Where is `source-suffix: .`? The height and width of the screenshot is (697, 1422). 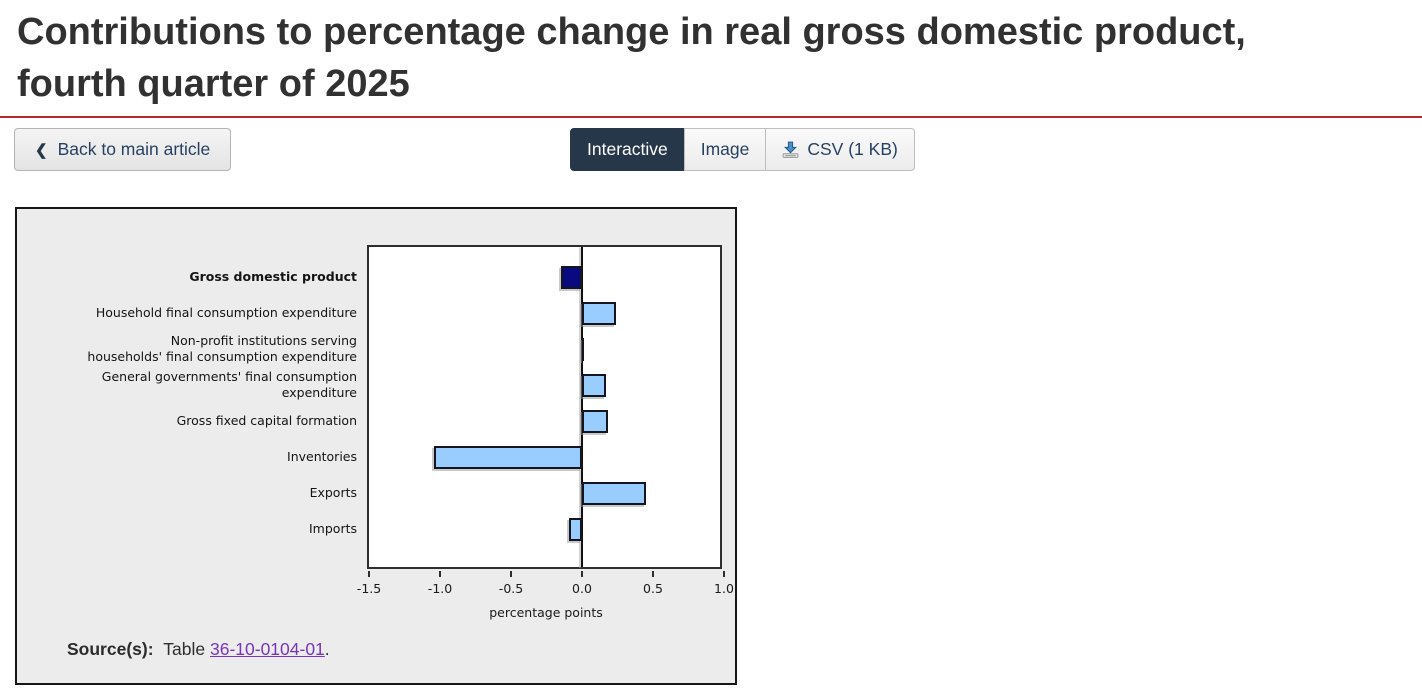 source-suffix: . is located at coordinates (327, 649).